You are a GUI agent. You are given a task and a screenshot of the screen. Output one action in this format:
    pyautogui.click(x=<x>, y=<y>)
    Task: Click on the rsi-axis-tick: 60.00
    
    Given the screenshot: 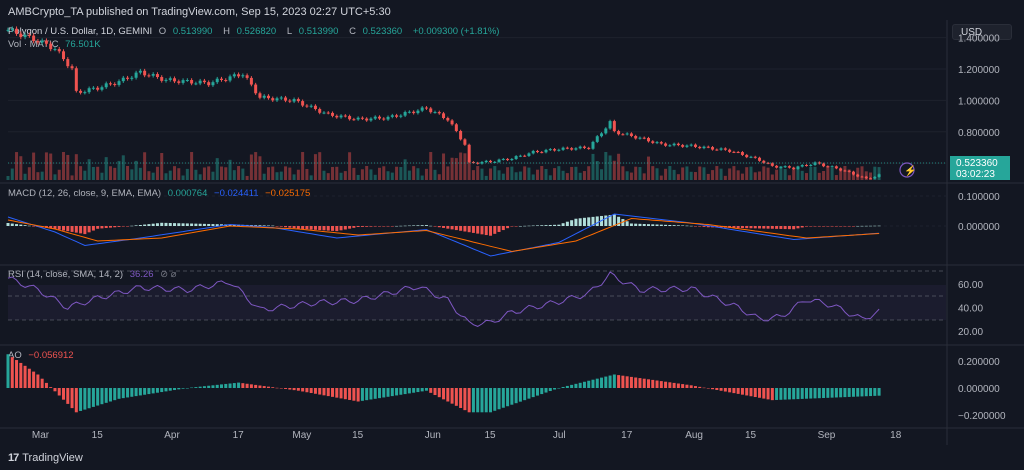 What is the action you would take?
    pyautogui.click(x=970, y=285)
    